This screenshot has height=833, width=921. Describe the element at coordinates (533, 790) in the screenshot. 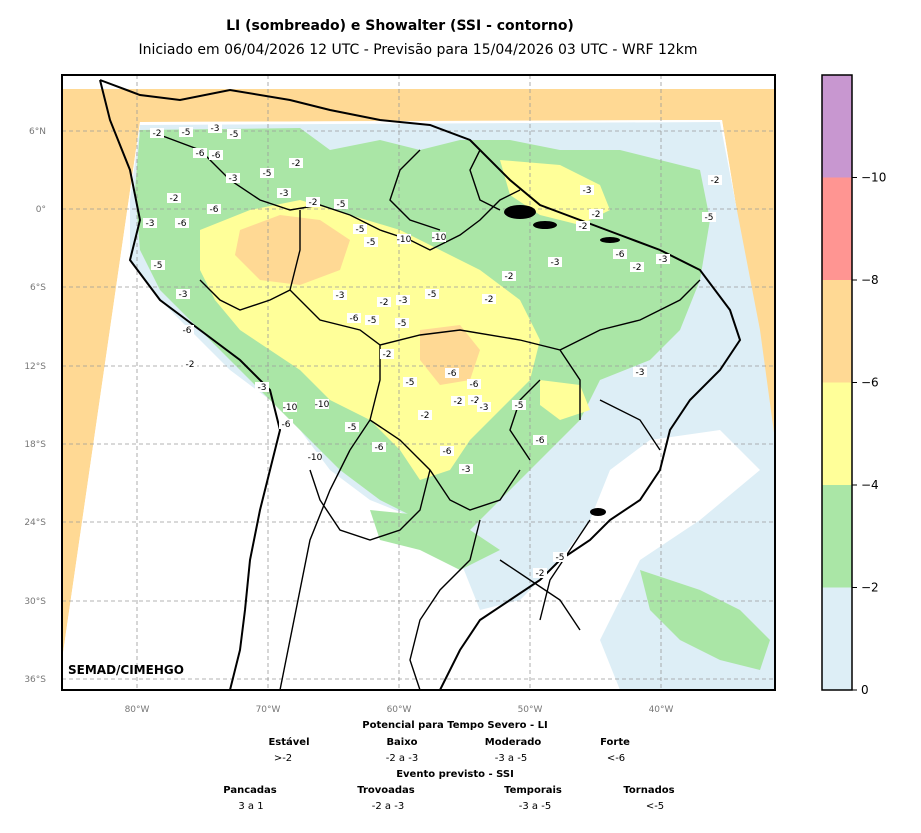

I see `ssi-cat-name: Temporais` at that location.